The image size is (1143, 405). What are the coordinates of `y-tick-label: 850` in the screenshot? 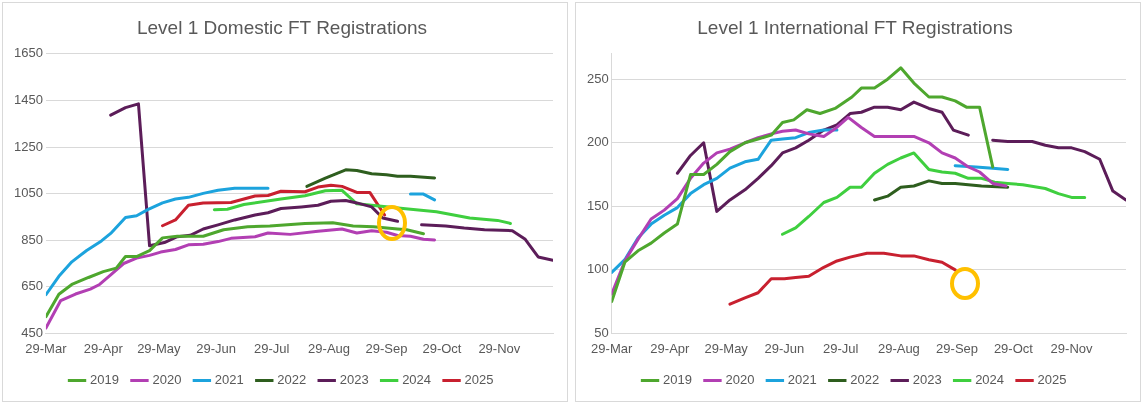 It's located at (32, 239).